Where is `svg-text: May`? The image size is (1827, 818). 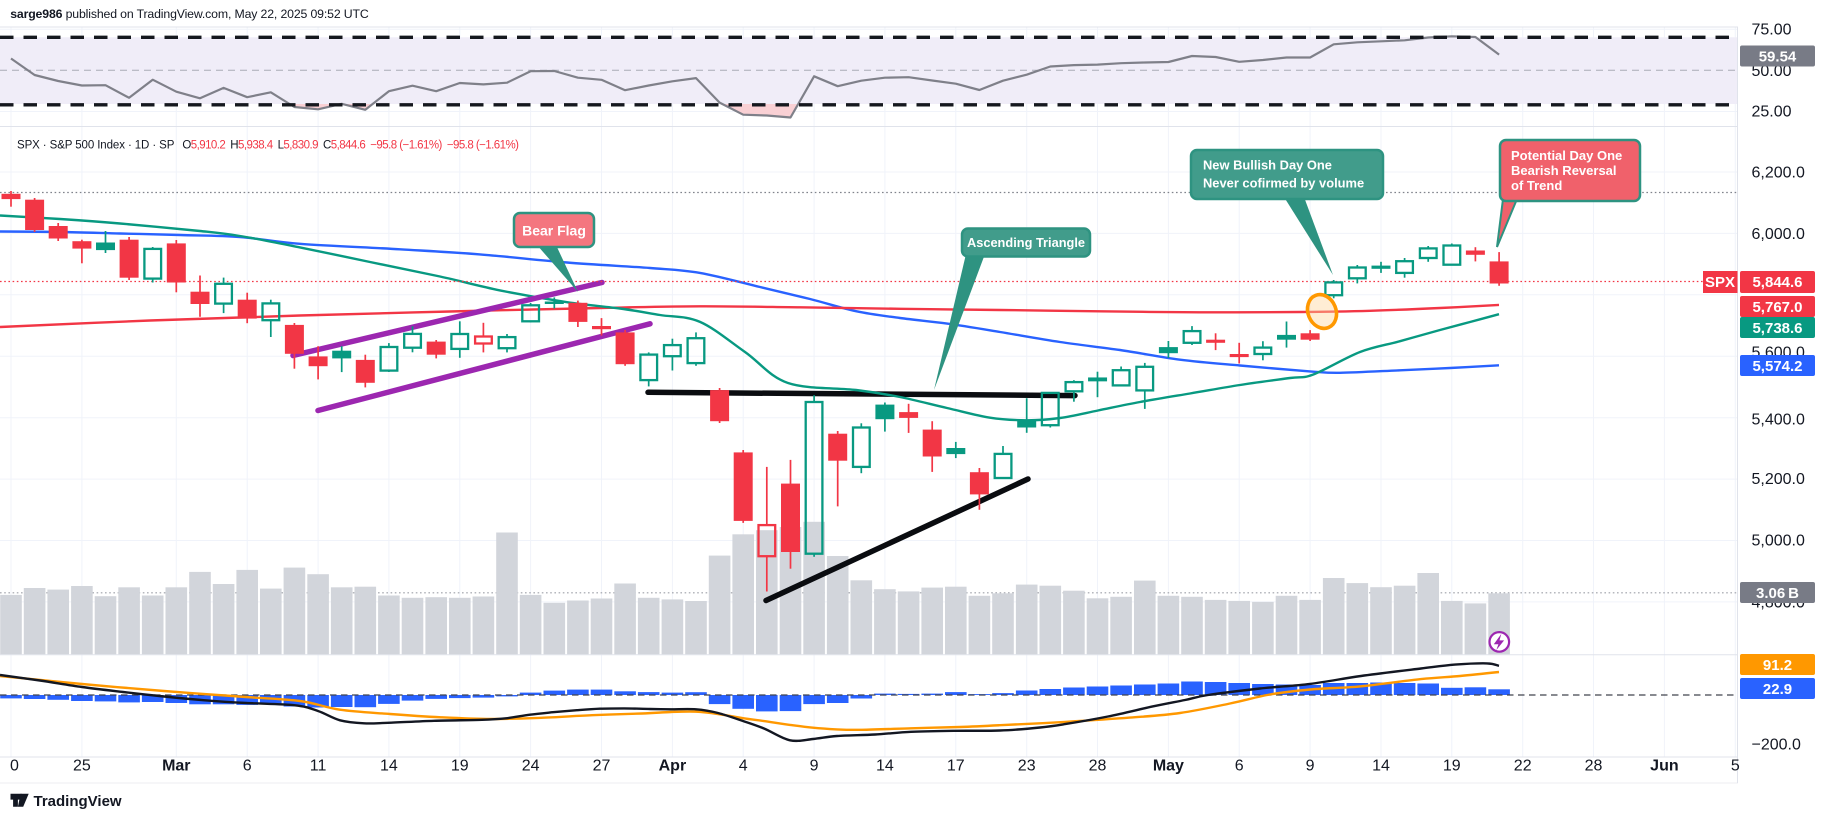
svg-text: May is located at coordinates (1168, 765).